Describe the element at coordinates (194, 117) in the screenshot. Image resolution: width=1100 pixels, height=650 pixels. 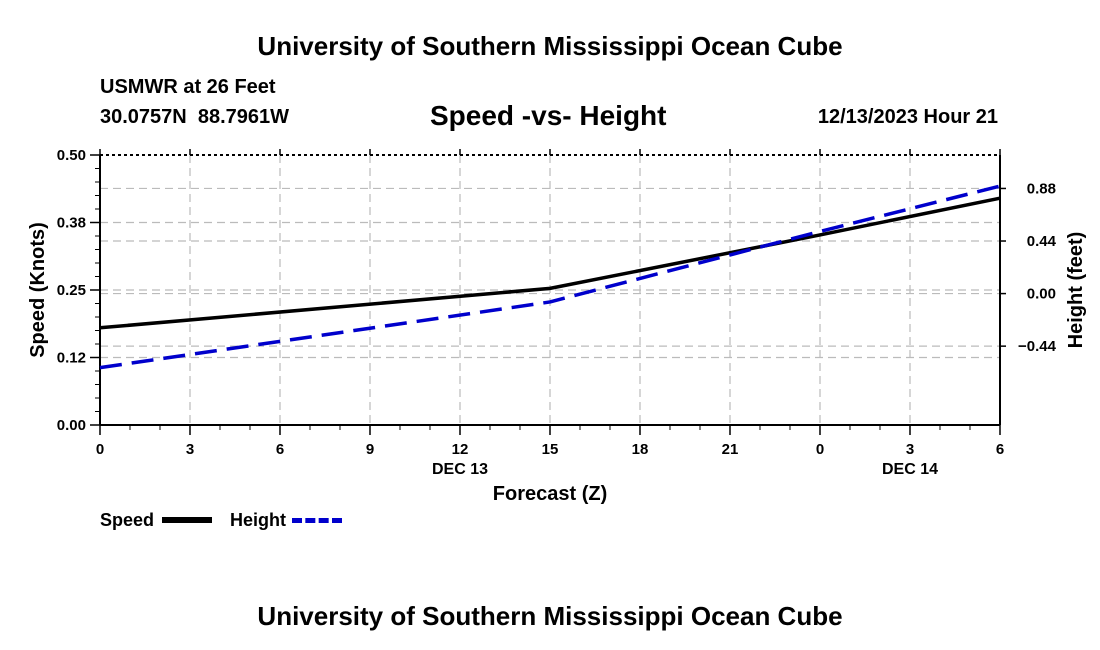
I see `coordinates: 30.0757N 88.7961W` at that location.